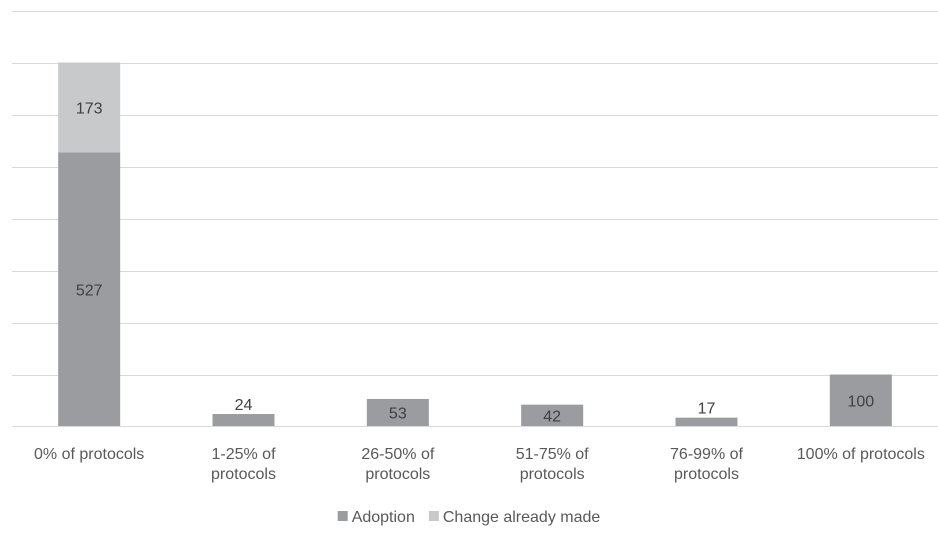 The height and width of the screenshot is (534, 938). What do you see at coordinates (244, 405) in the screenshot?
I see `data-label: 24` at bounding box center [244, 405].